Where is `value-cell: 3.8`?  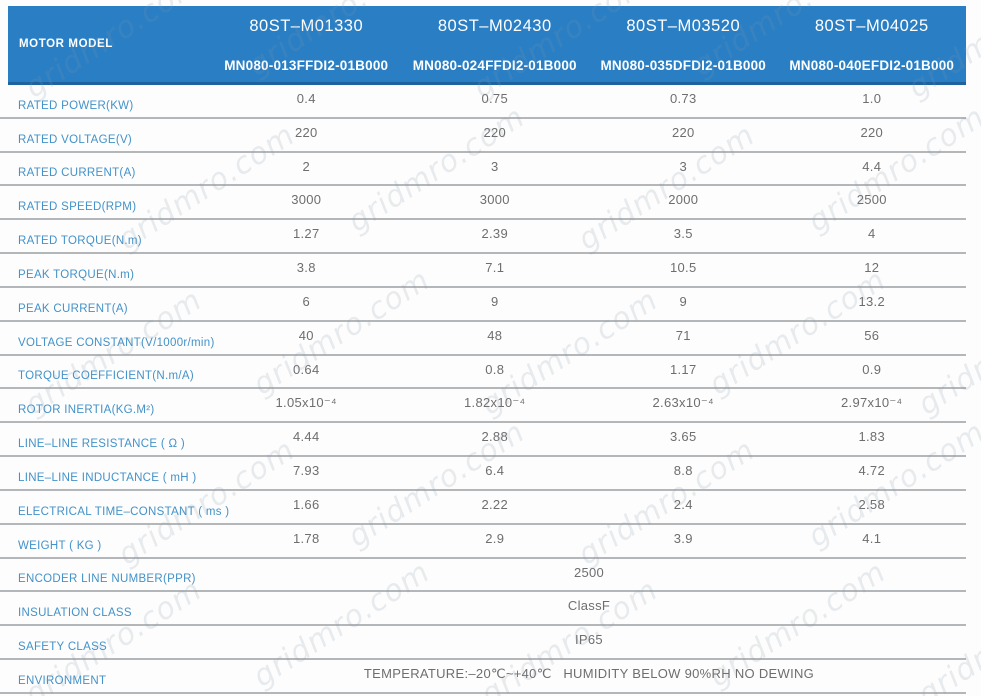 value-cell: 3.8 is located at coordinates (306, 268).